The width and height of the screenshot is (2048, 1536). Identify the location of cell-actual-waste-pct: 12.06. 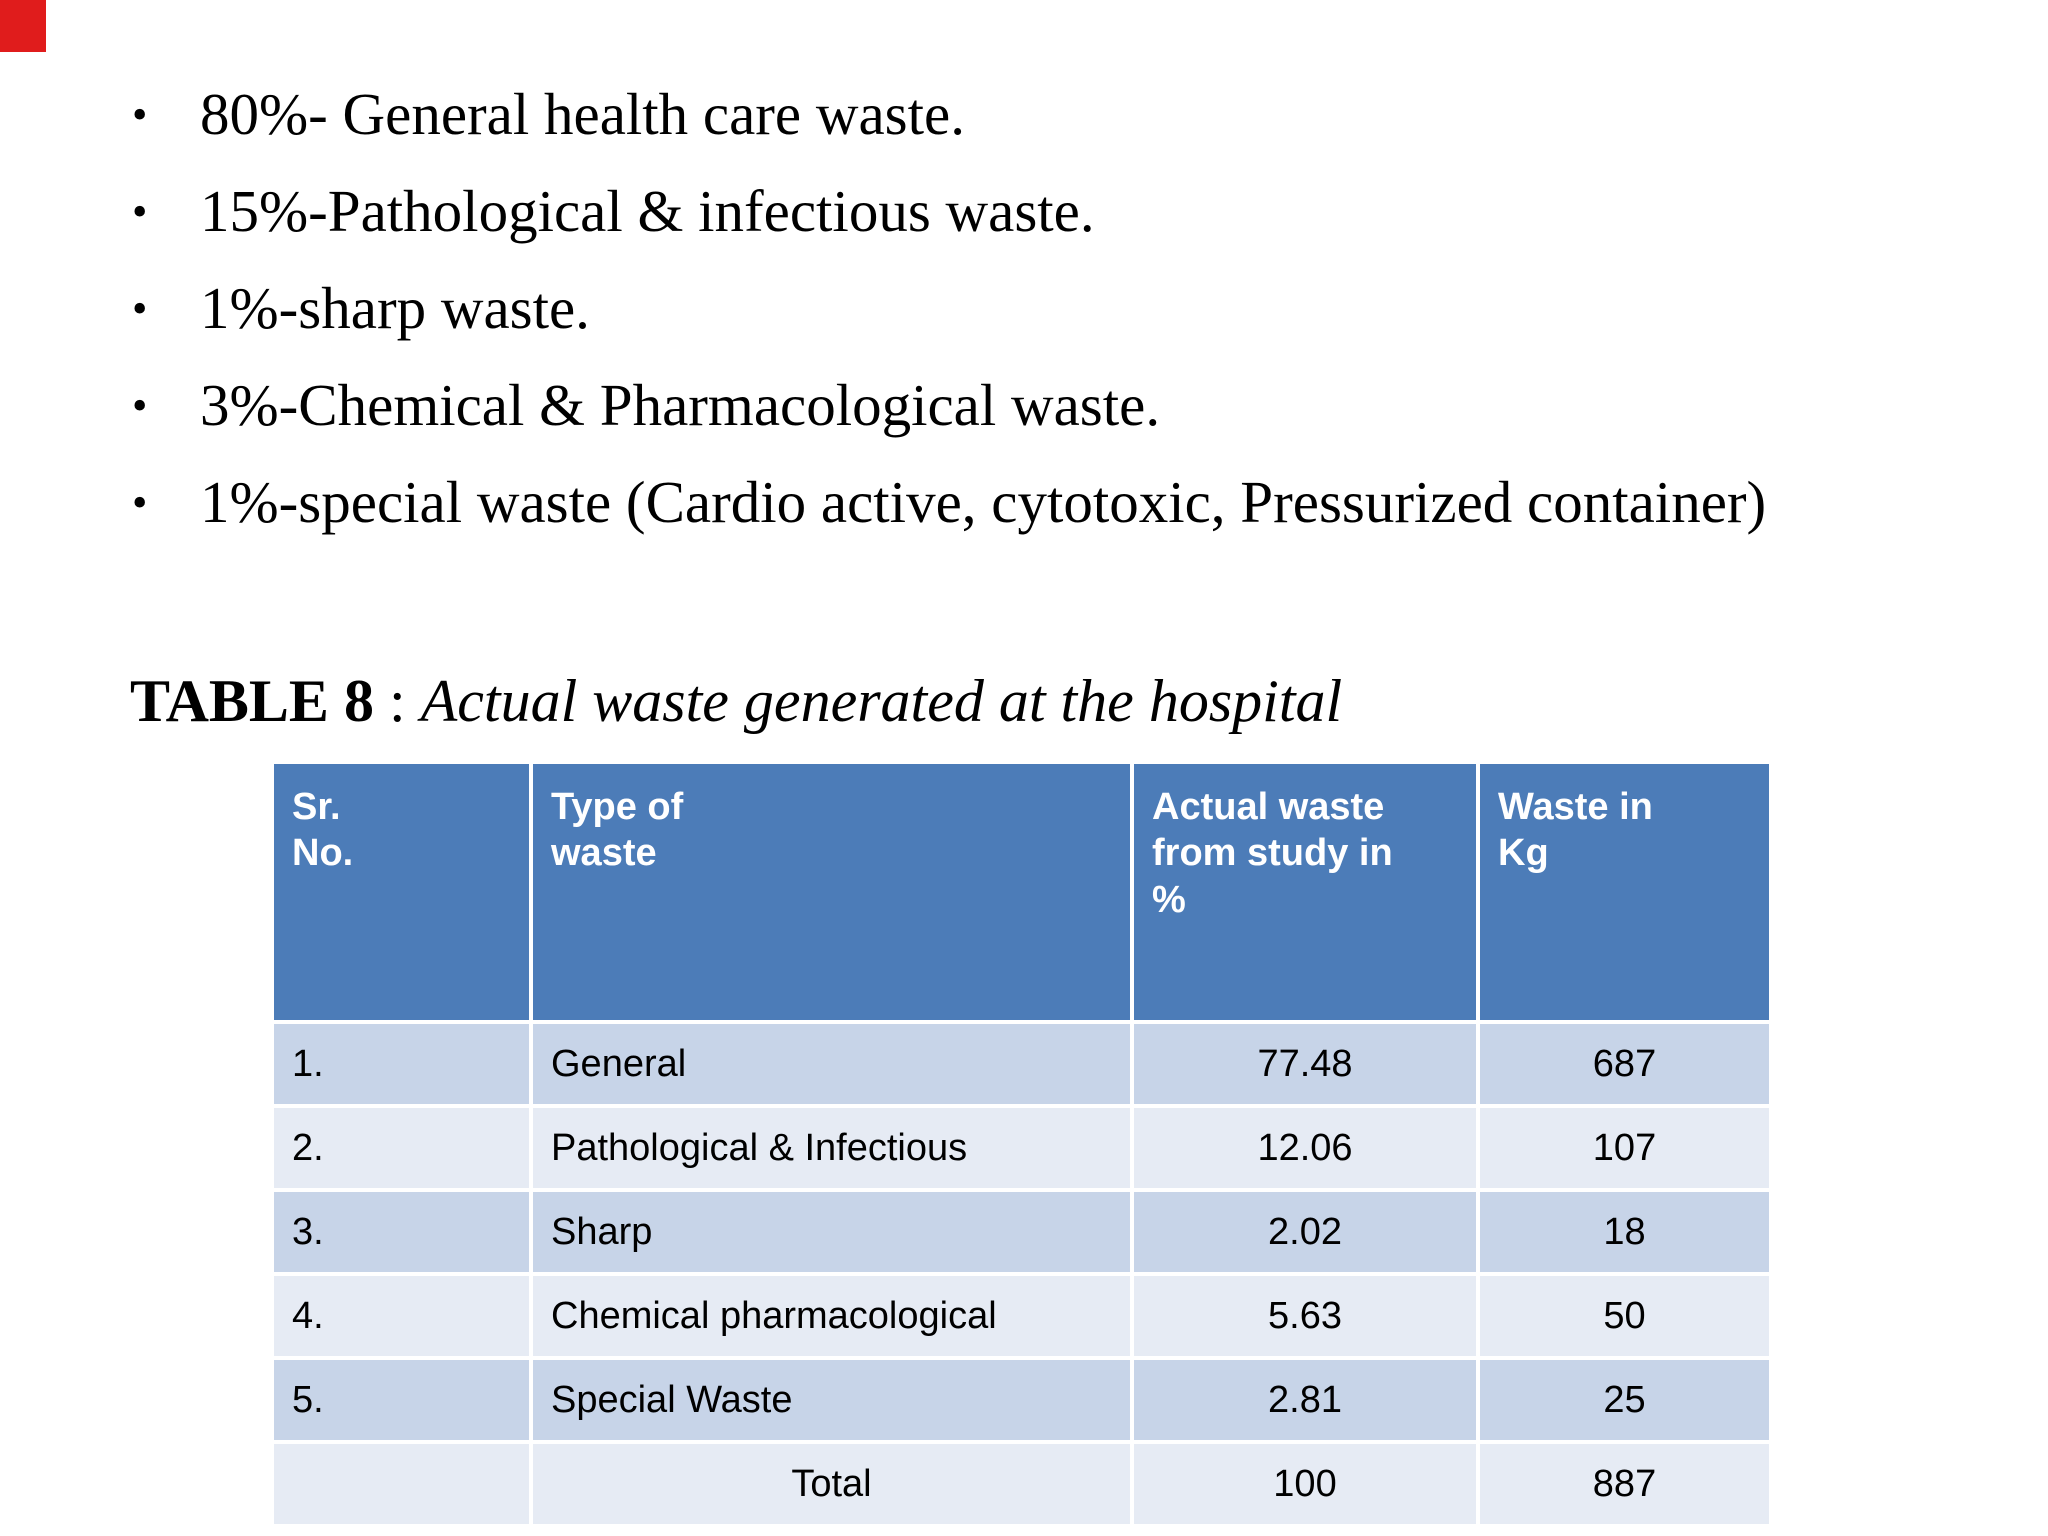
(1305, 1148).